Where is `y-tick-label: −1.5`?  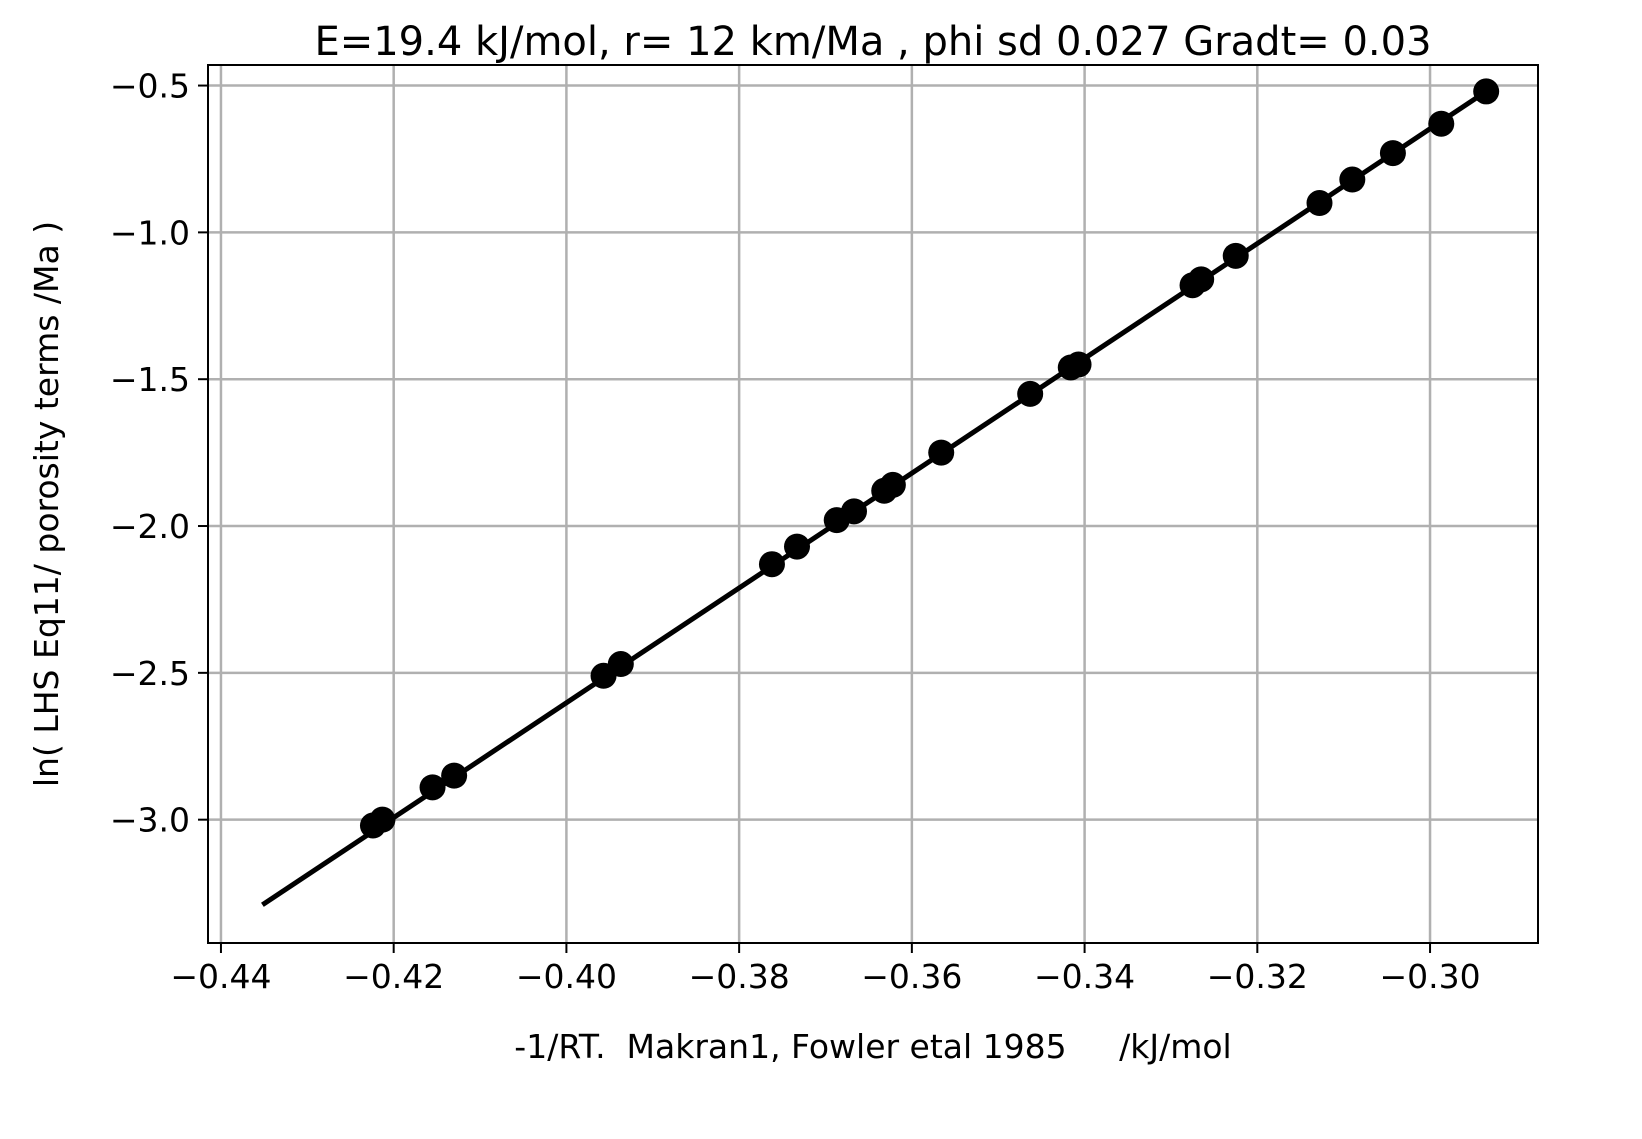 y-tick-label: −1.5 is located at coordinates (150, 379).